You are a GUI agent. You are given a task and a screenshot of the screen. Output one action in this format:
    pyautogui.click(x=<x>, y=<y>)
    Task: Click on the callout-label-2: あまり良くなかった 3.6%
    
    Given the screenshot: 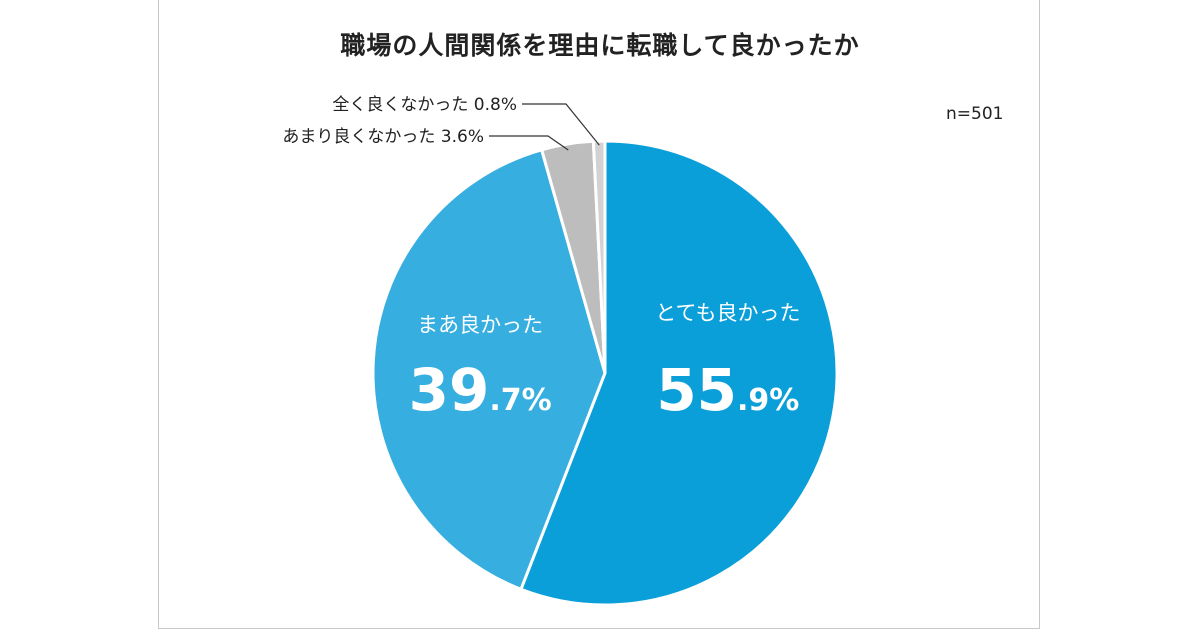 What is the action you would take?
    pyautogui.click(x=383, y=137)
    